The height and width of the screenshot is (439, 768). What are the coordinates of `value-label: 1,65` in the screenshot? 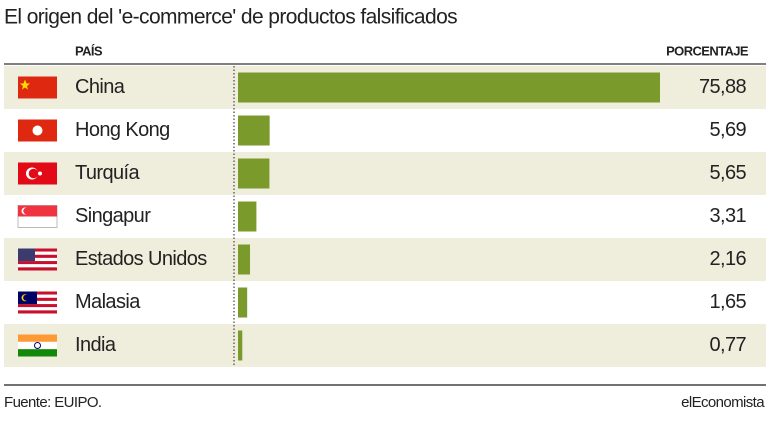 It's located at (727, 302).